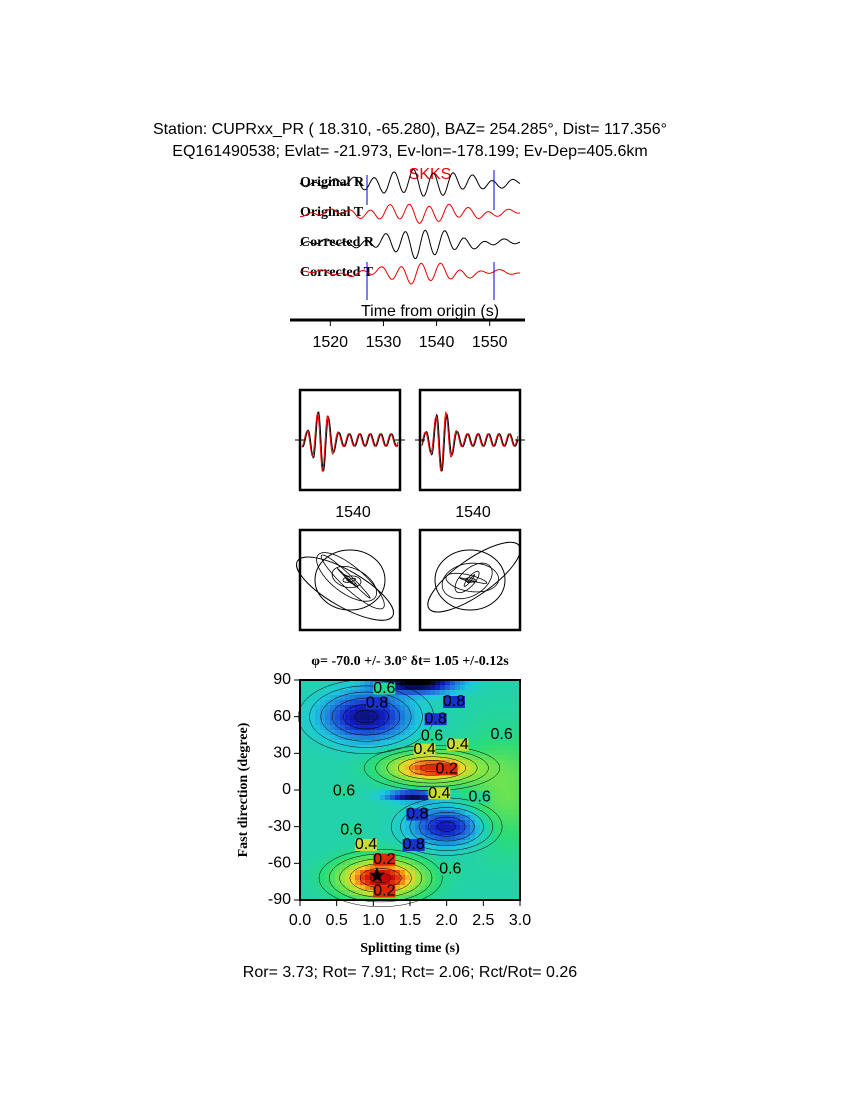  I want to click on contour-label: 0.8, so click(417, 814).